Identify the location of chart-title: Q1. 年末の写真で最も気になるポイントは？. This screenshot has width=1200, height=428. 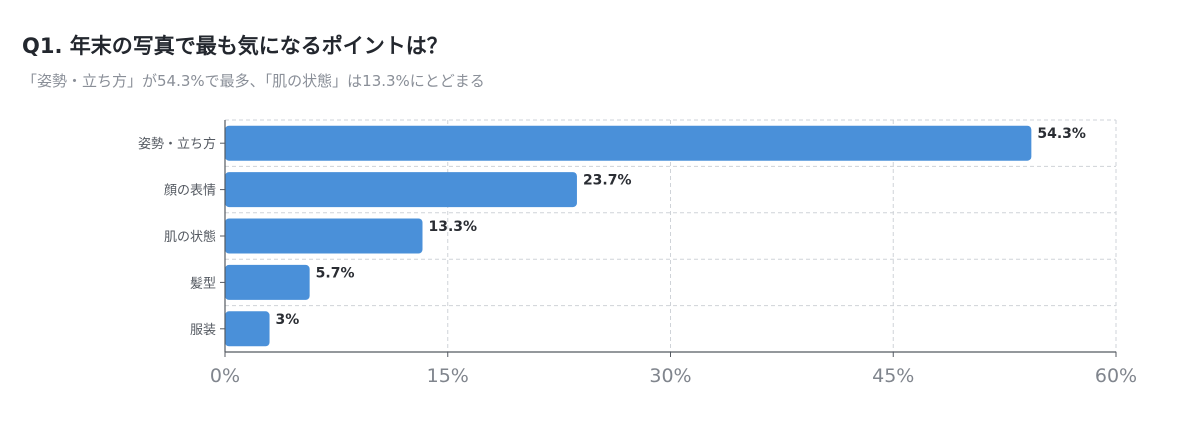
(235, 46).